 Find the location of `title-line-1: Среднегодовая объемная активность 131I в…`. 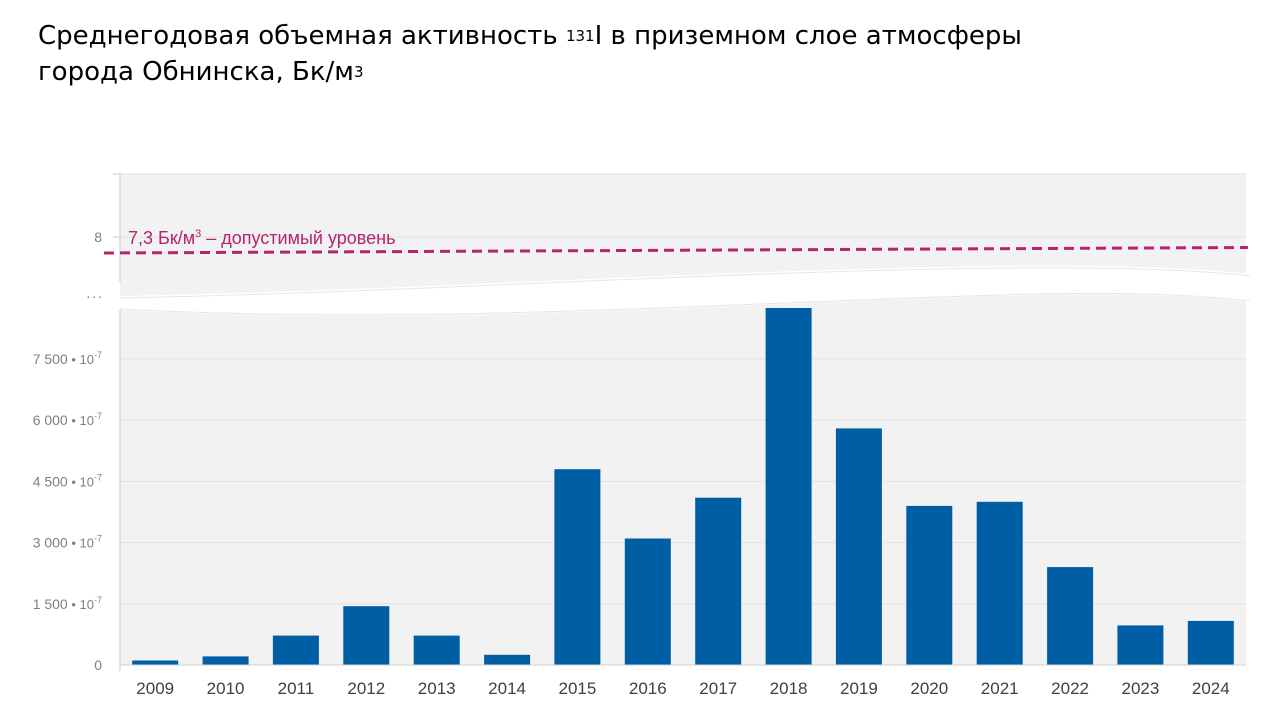

title-line-1: Среднегодовая объемная активность 131I в… is located at coordinates (588, 36).